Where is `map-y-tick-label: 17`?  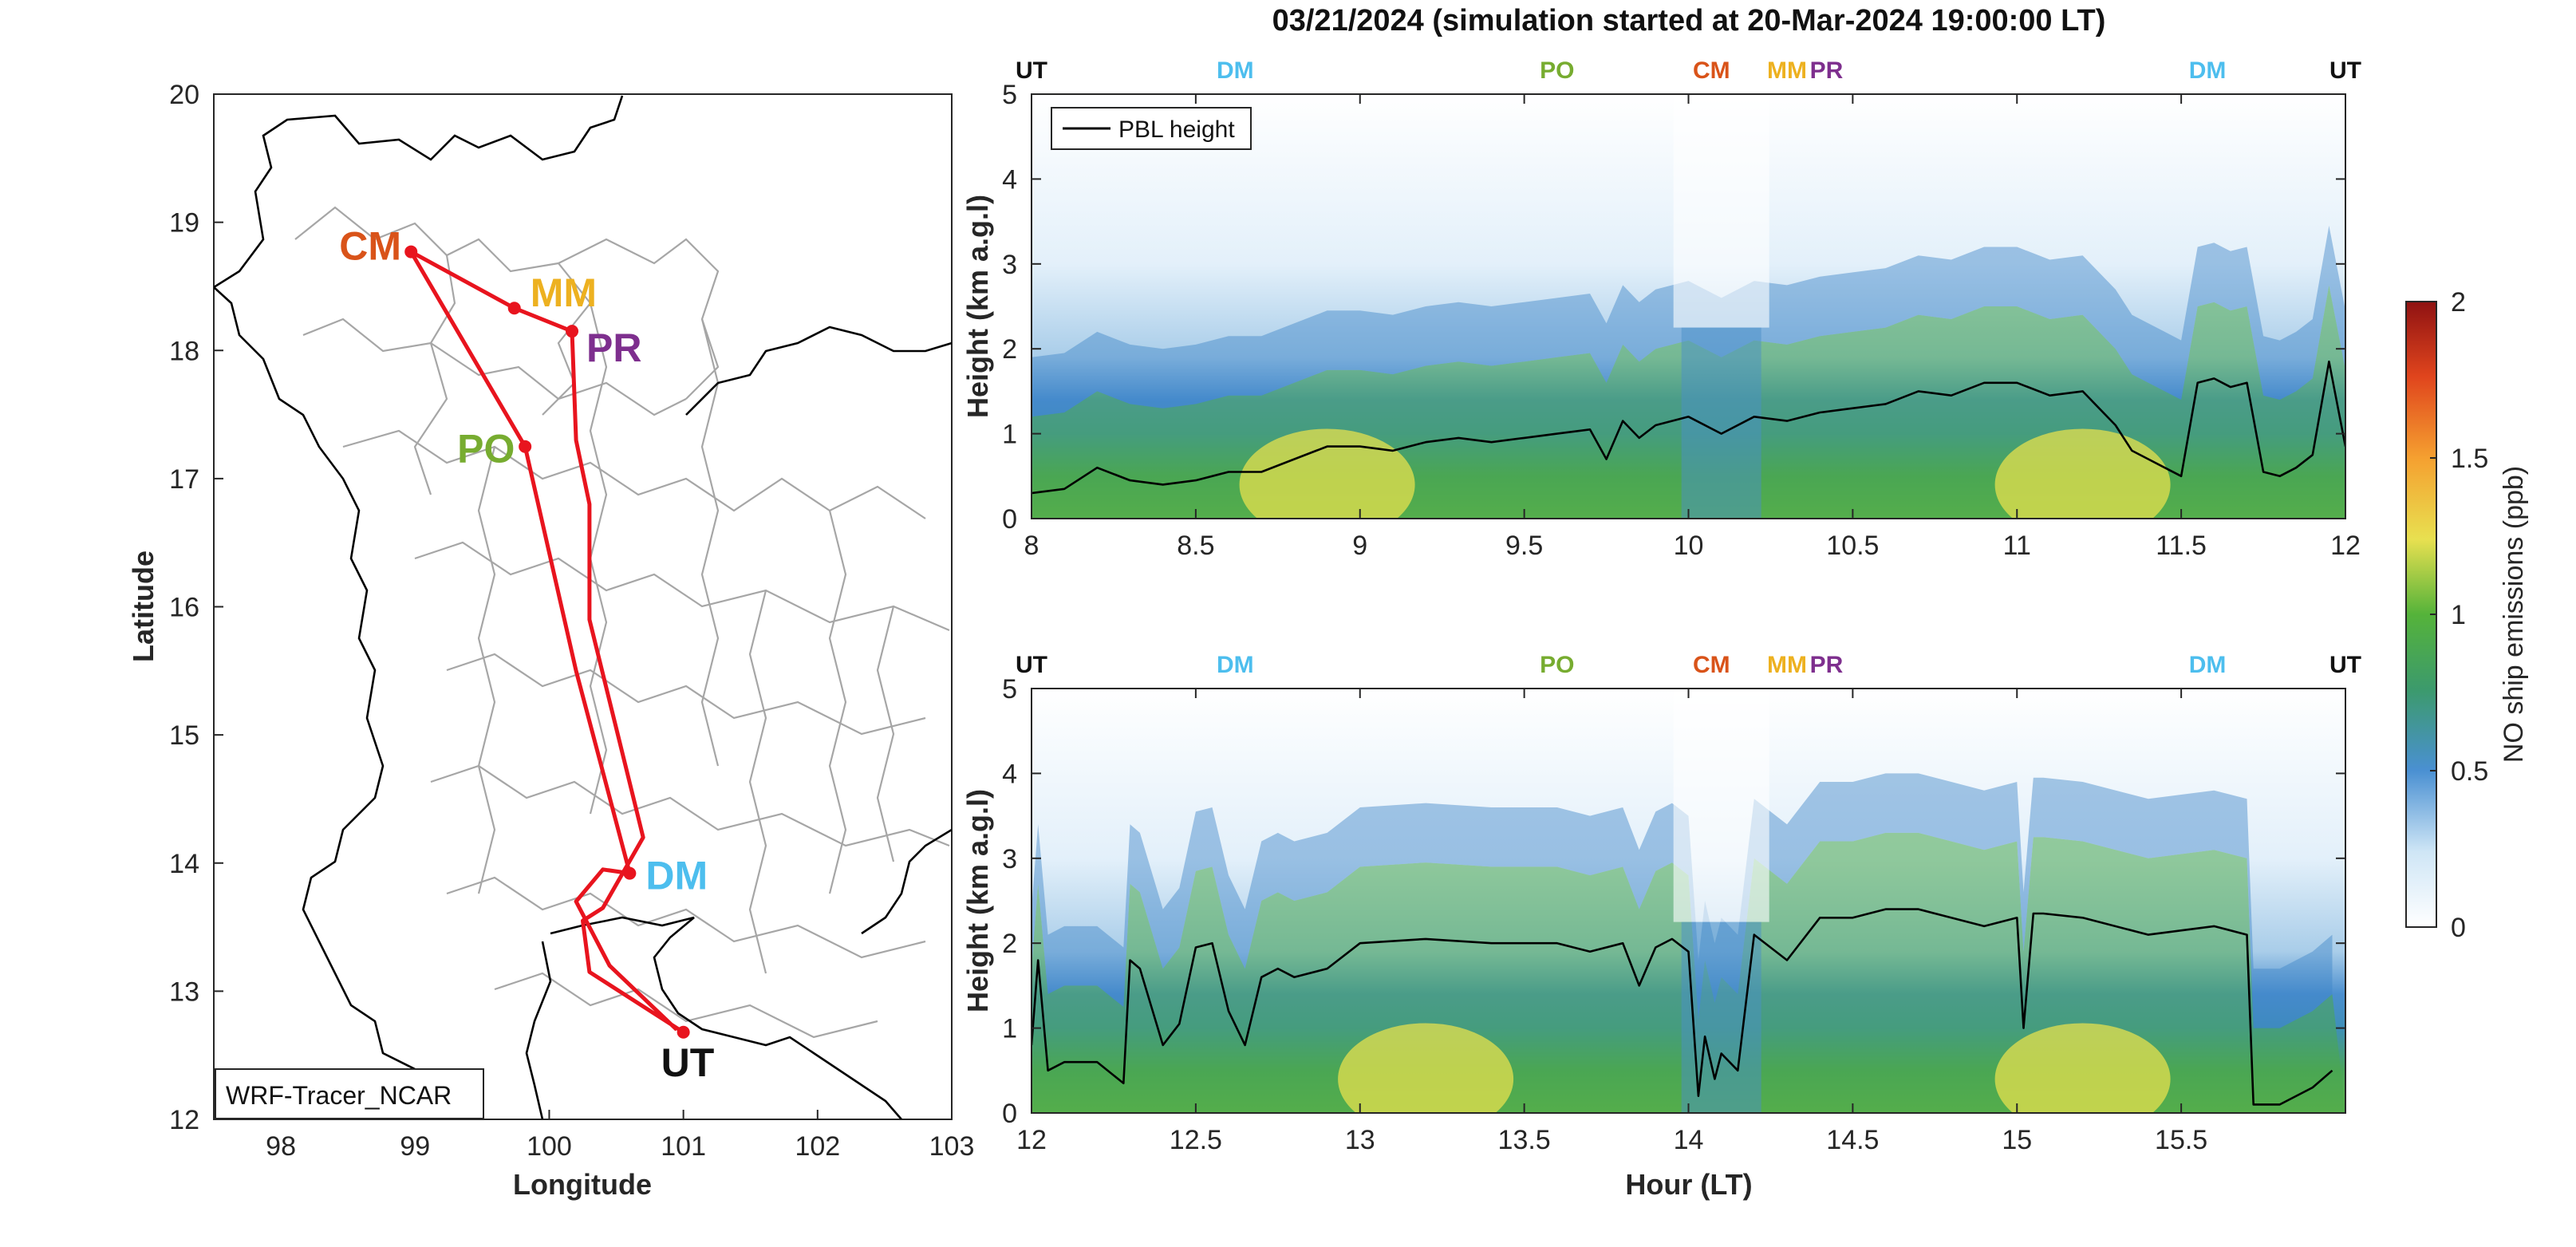
map-y-tick-label: 17 is located at coordinates (184, 479).